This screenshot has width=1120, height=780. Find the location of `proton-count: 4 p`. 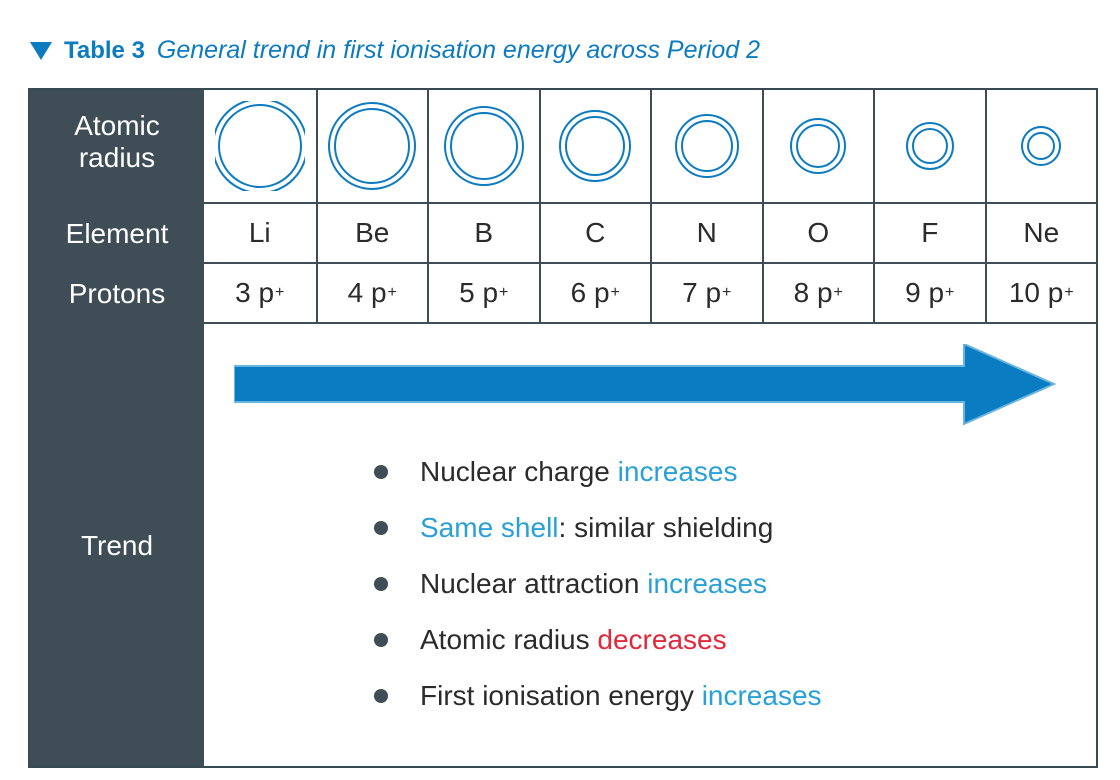

proton-count: 4 p is located at coordinates (367, 292).